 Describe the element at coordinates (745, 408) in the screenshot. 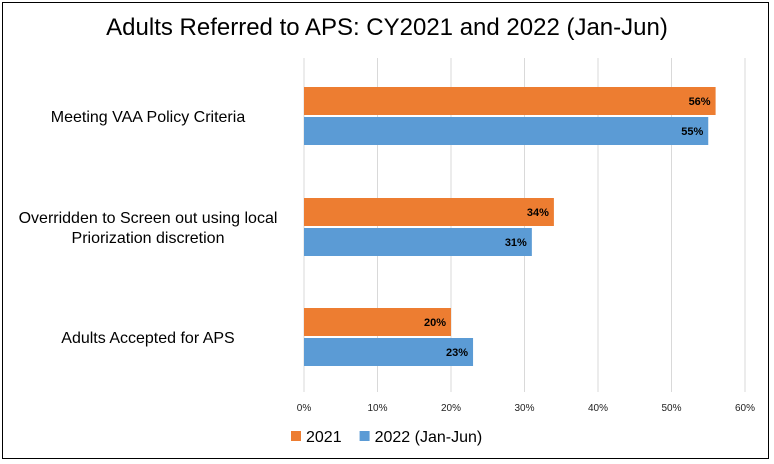

I see `x-tick-label: 60%` at that location.